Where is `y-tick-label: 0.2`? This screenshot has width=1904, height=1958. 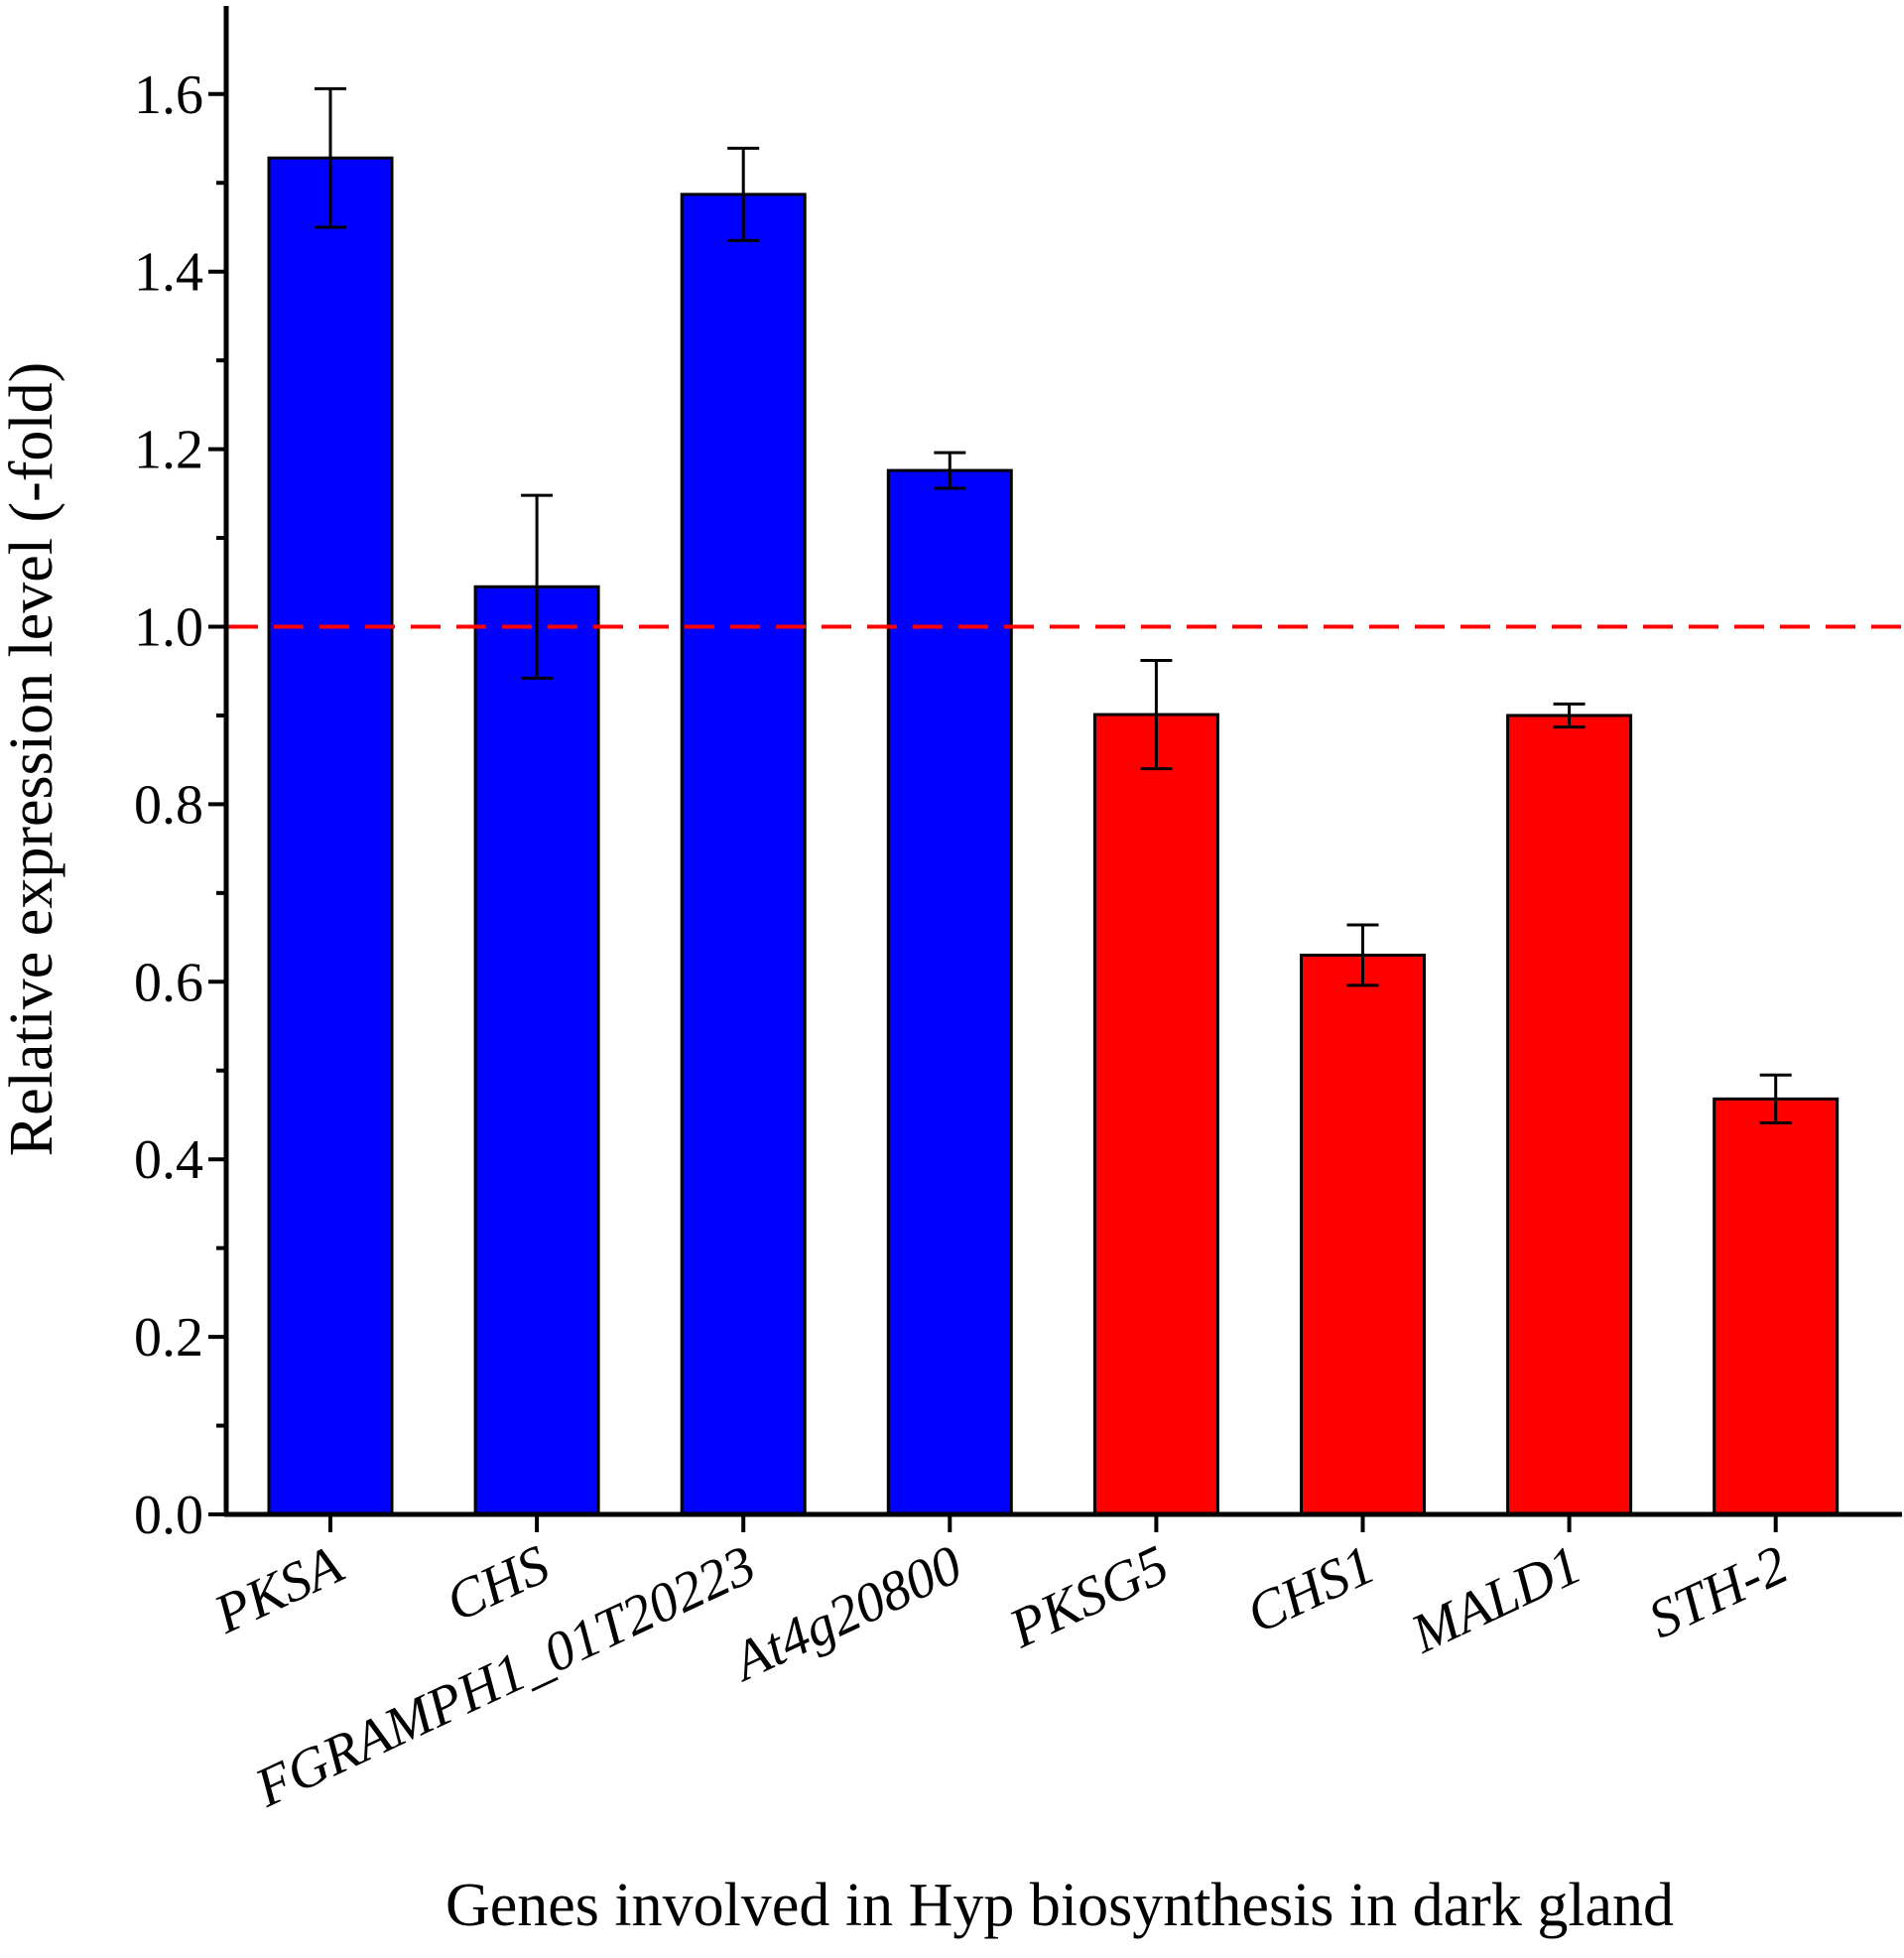 y-tick-label: 0.2 is located at coordinates (168, 1338).